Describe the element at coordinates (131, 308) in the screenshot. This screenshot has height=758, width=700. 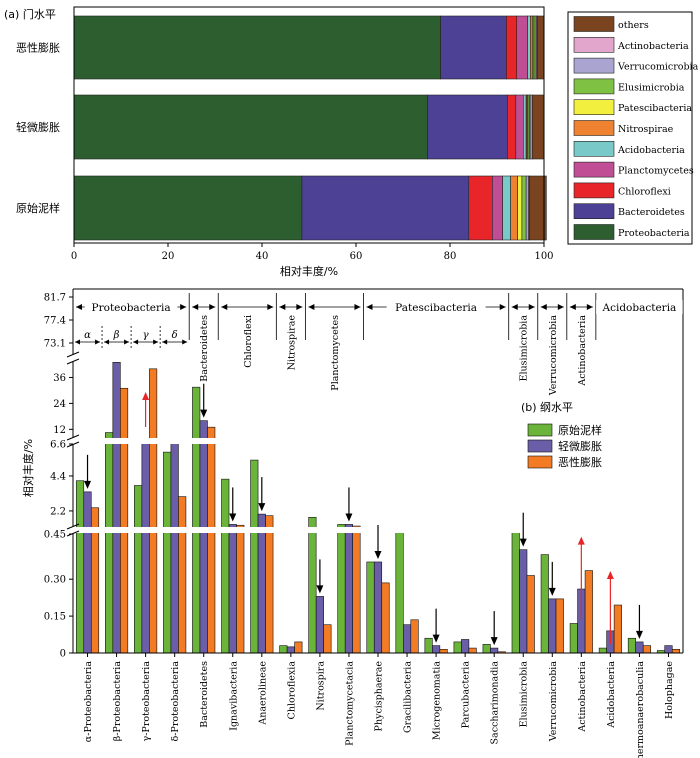
I see `phylum-label-proteobacteria: Proteobacteria` at that location.